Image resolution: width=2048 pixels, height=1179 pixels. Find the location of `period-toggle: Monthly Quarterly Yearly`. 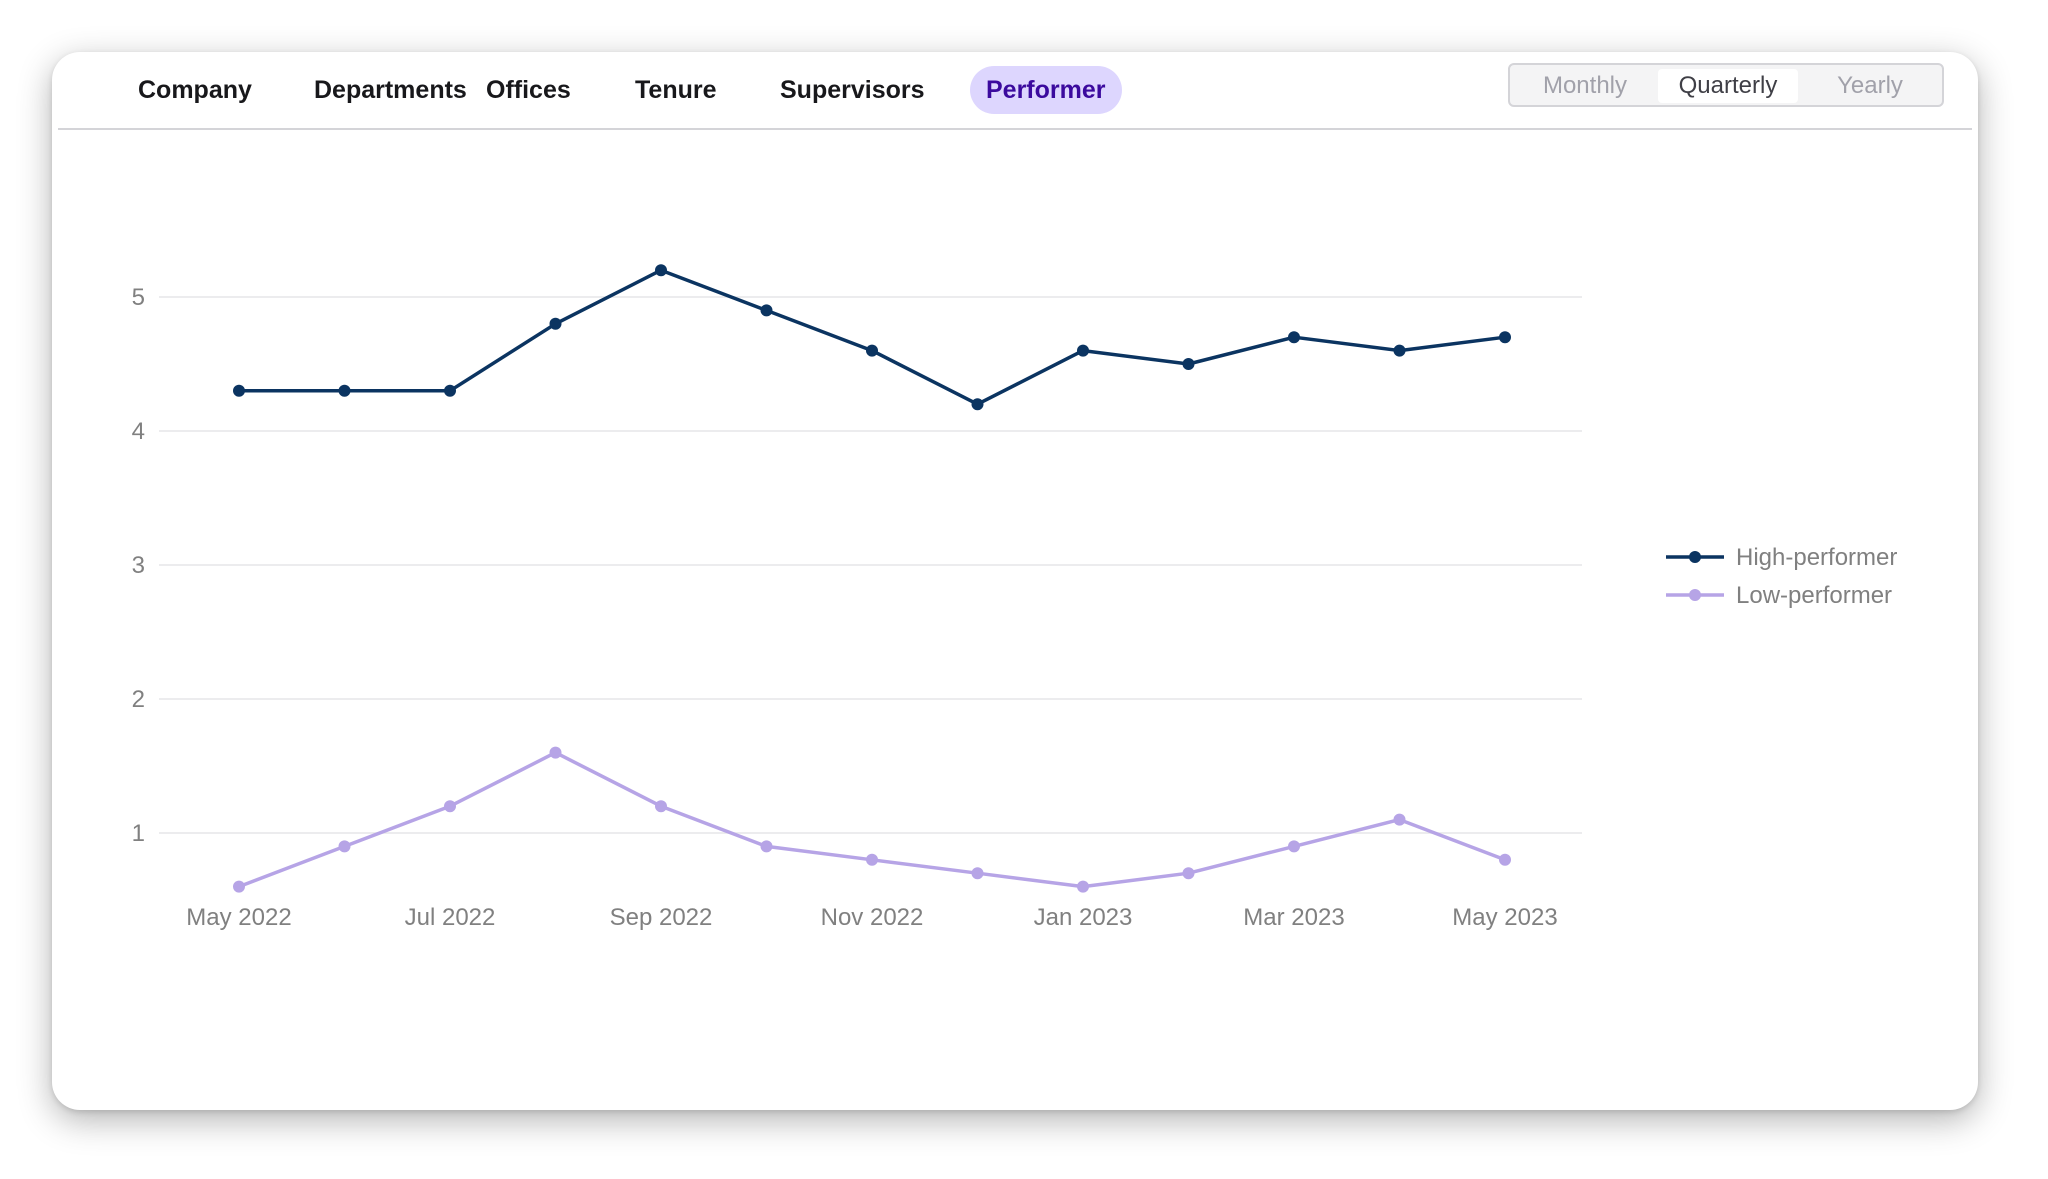

period-toggle: Monthly Quarterly Yearly is located at coordinates (1726, 85).